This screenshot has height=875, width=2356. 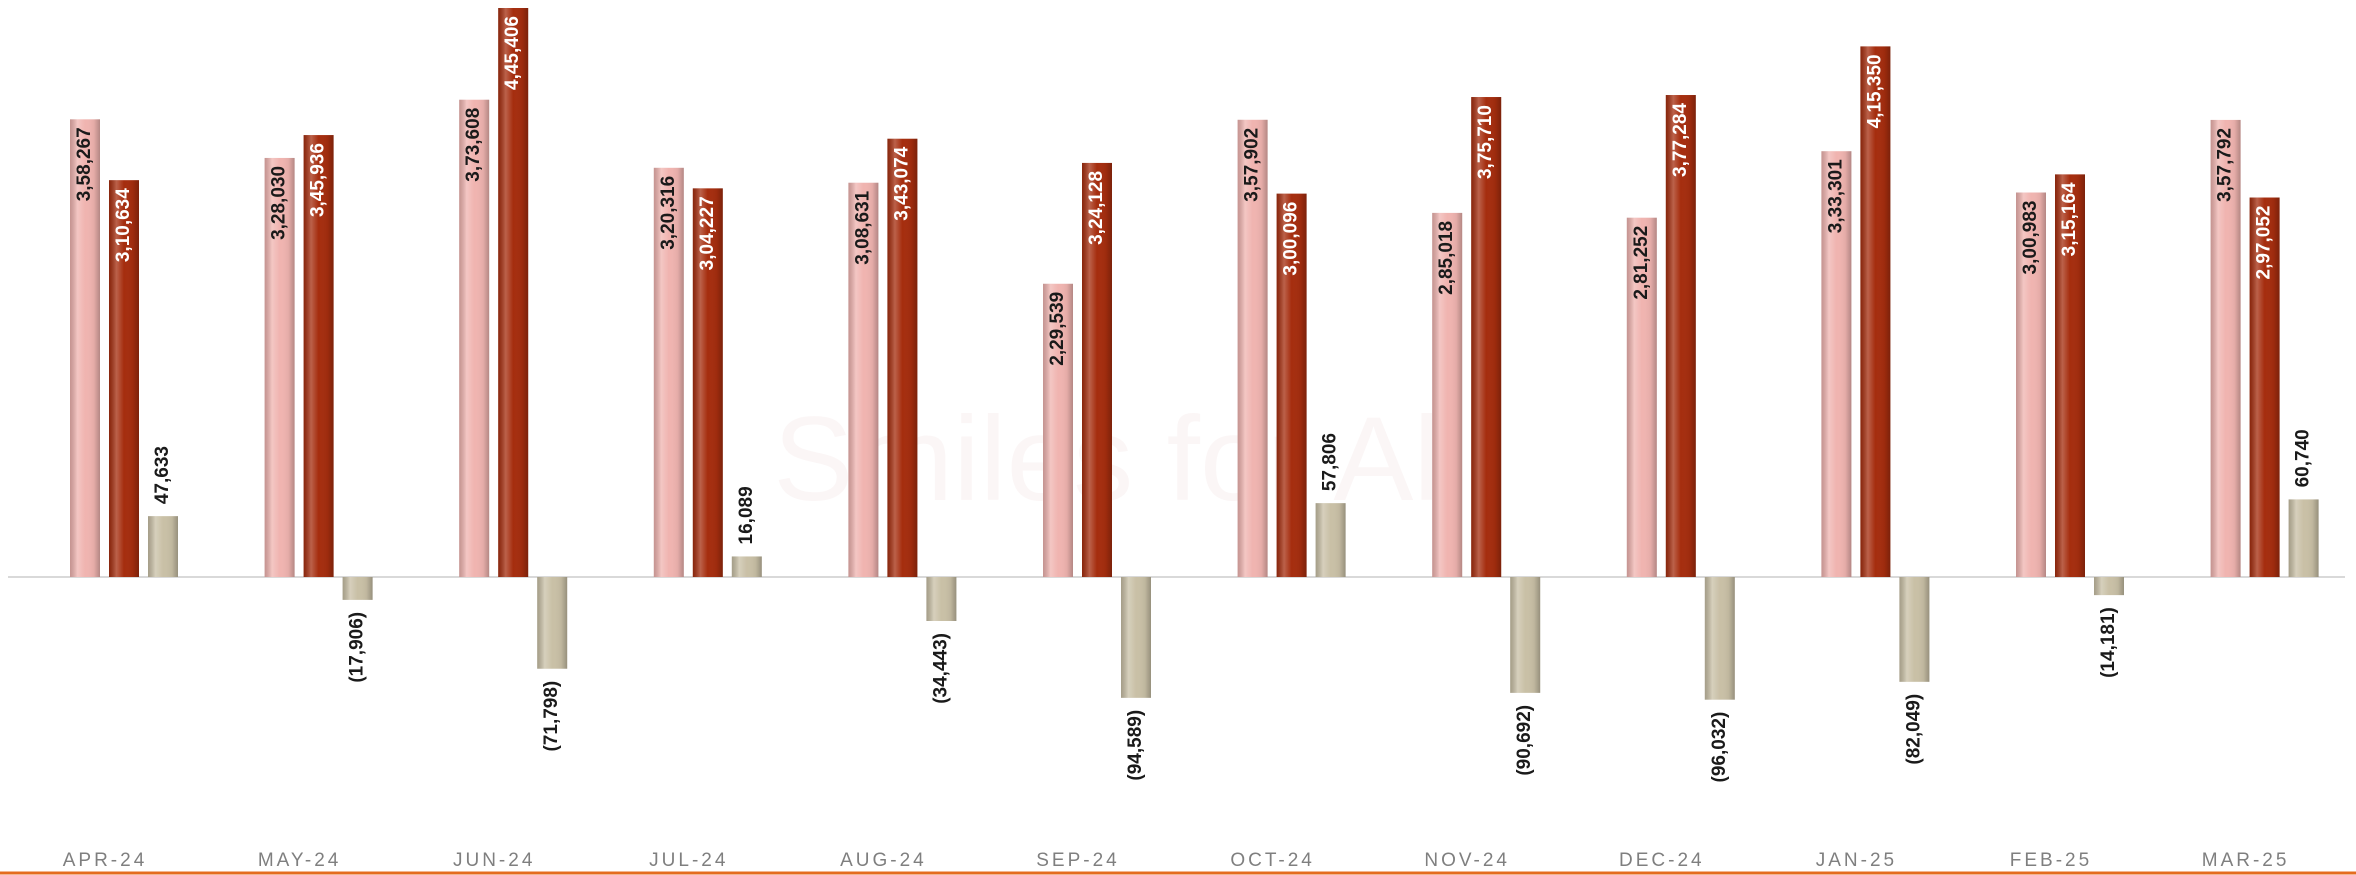 I want to click on data-label: 3,00,096, so click(x=1291, y=239).